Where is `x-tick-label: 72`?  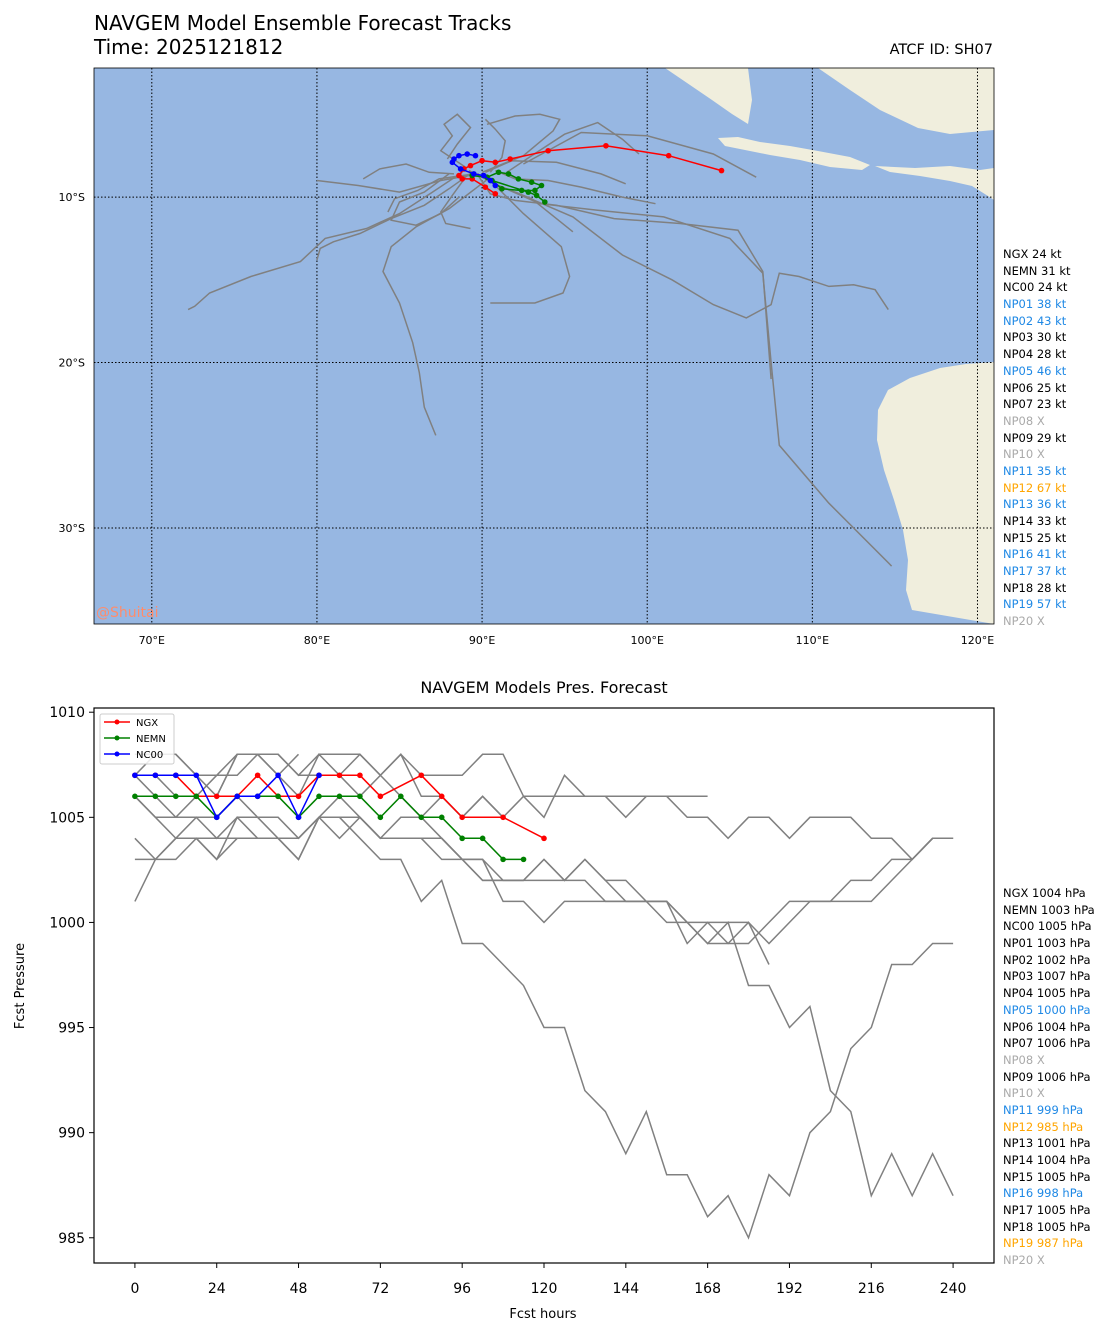 x-tick-label: 72 is located at coordinates (380, 1289).